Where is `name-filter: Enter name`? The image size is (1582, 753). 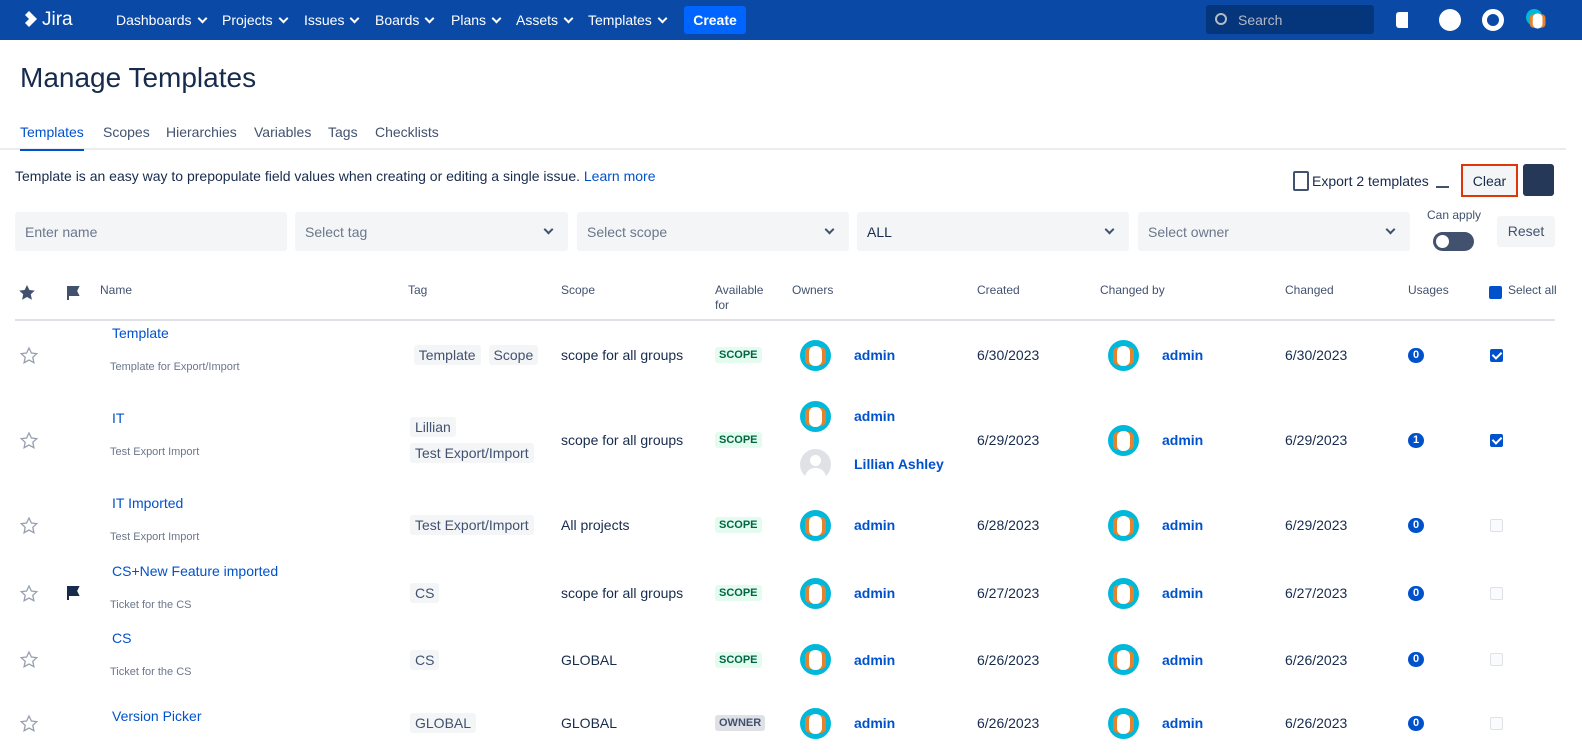
name-filter: Enter name is located at coordinates (151, 231).